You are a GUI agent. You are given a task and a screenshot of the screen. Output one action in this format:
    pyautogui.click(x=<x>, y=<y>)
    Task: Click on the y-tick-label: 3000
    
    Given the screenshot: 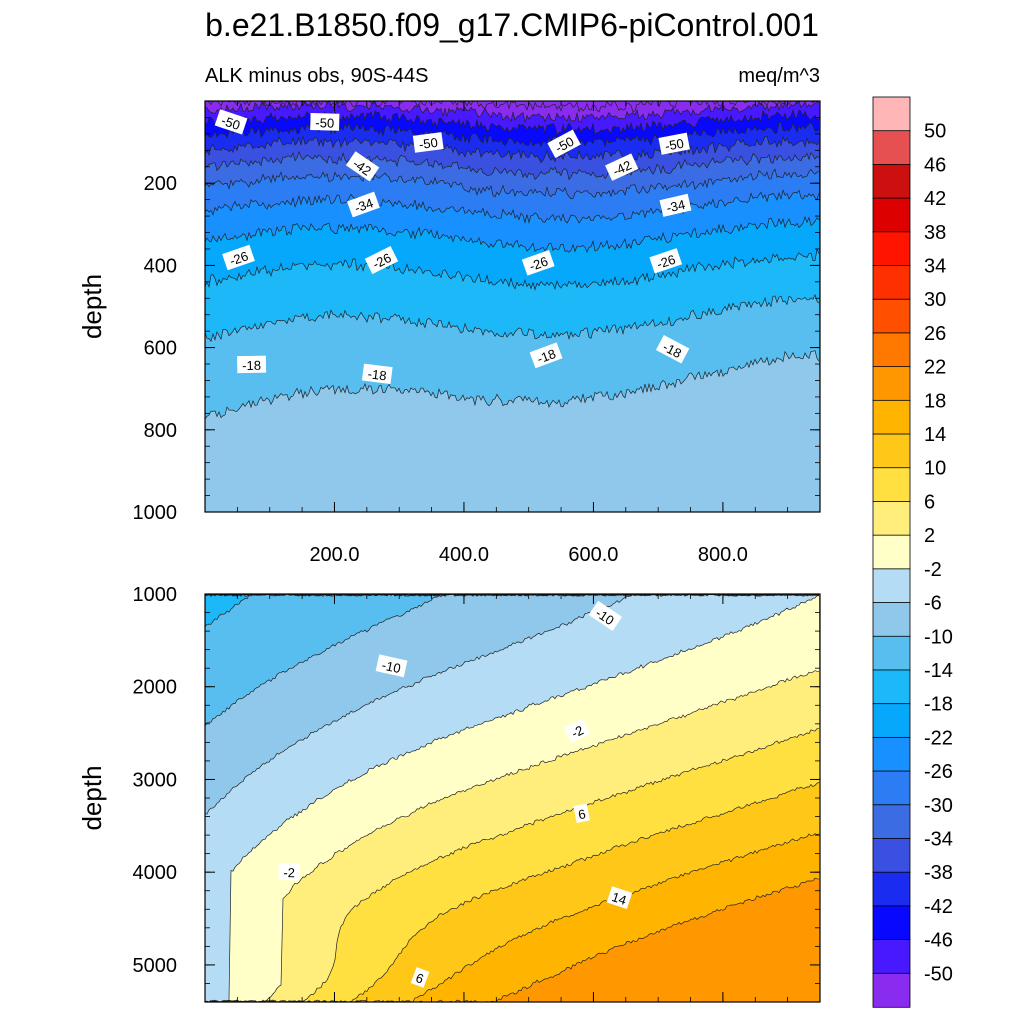 What is the action you would take?
    pyautogui.click(x=155, y=780)
    